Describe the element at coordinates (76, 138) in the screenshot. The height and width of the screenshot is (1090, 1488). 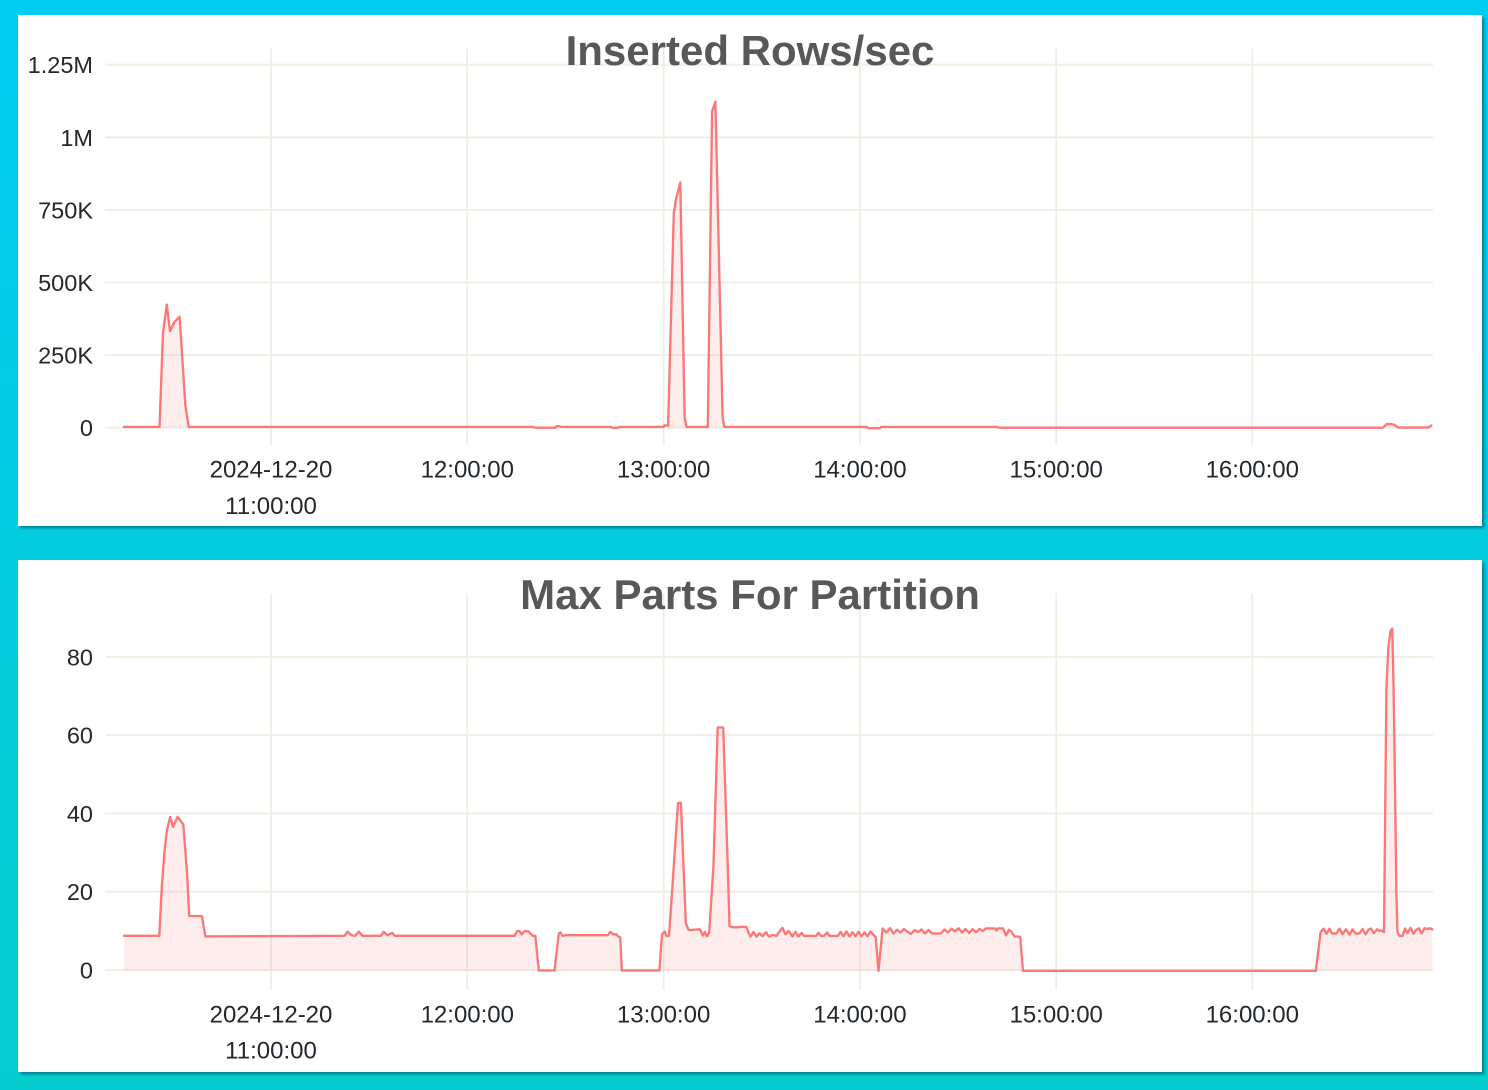
I see `svg-text: 1M` at that location.